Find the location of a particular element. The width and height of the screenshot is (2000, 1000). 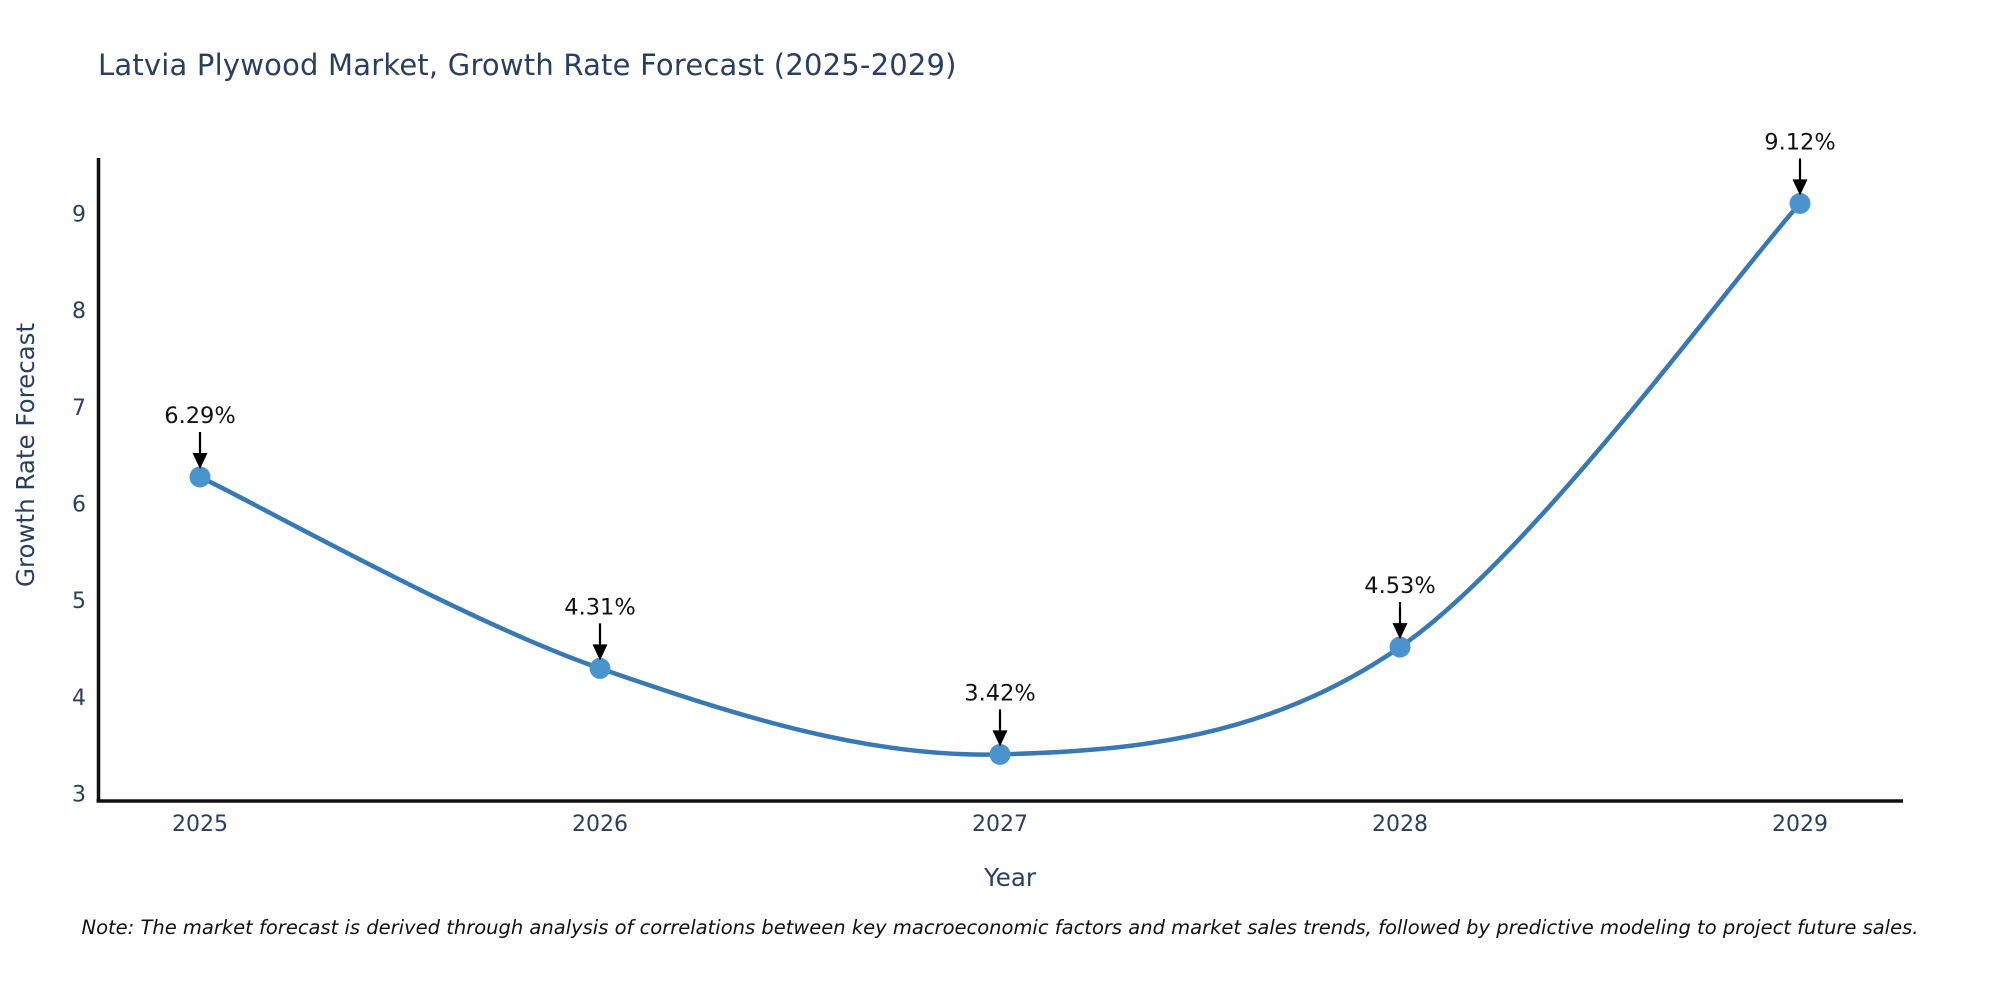

x-axis-title: Year is located at coordinates (1010, 877).